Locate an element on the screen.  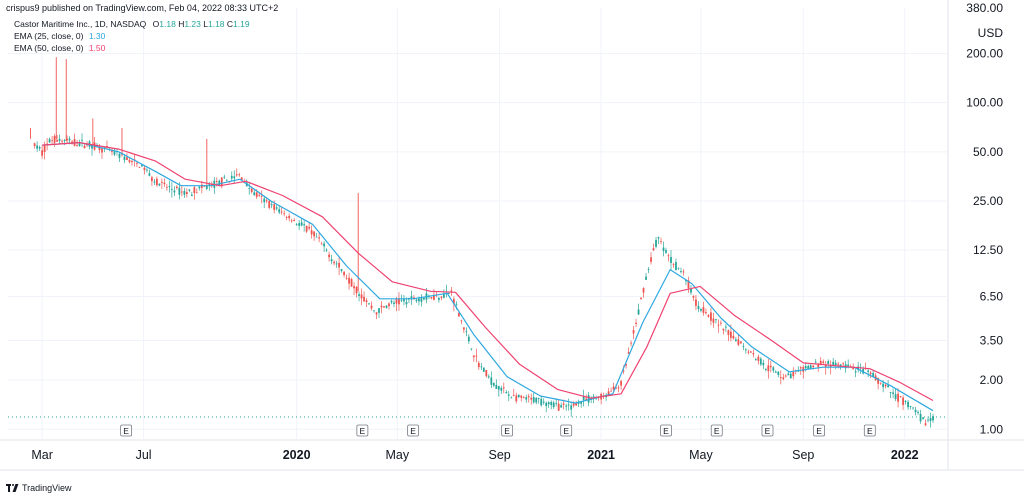
earnings-marker-label: E is located at coordinates (507, 431).